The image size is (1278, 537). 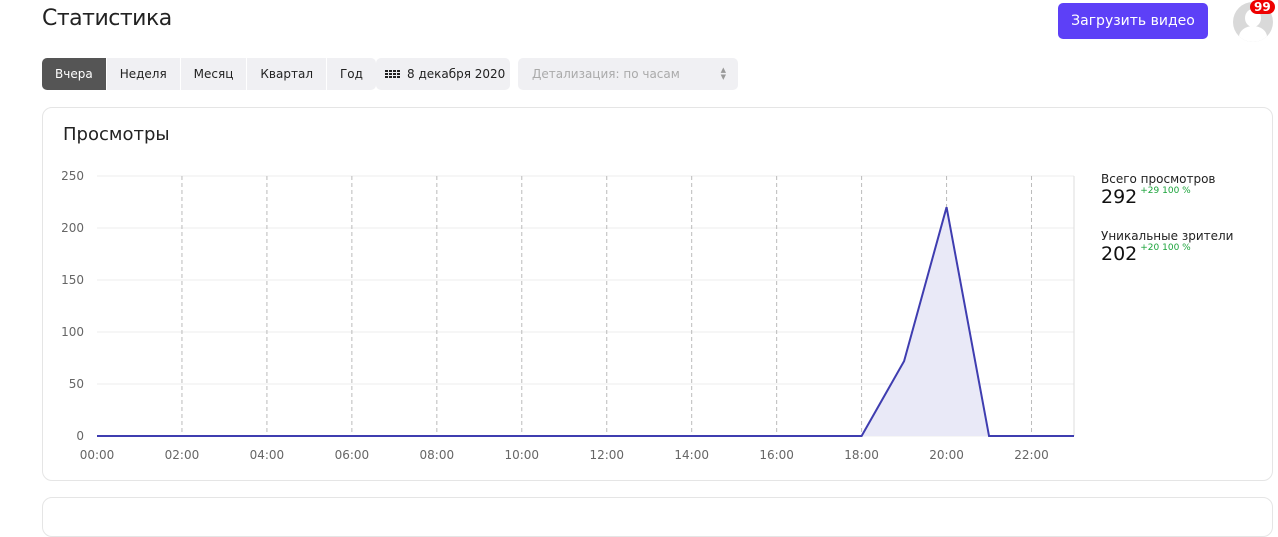 I want to click on x-tick-label: 20:00, so click(x=946, y=455).